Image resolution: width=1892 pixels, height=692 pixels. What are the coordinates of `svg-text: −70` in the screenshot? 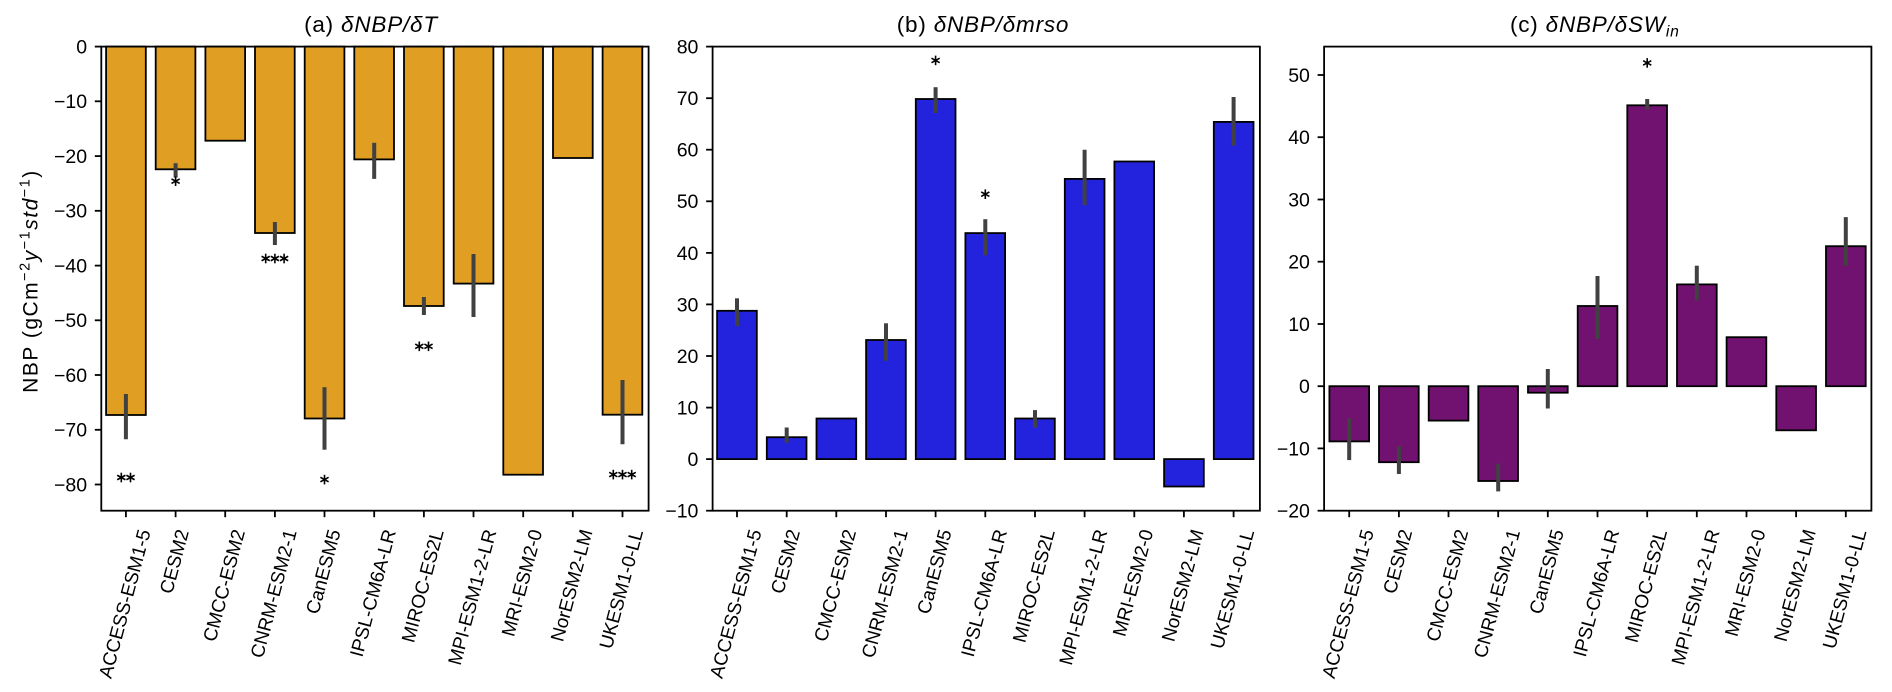 It's located at (70, 431).